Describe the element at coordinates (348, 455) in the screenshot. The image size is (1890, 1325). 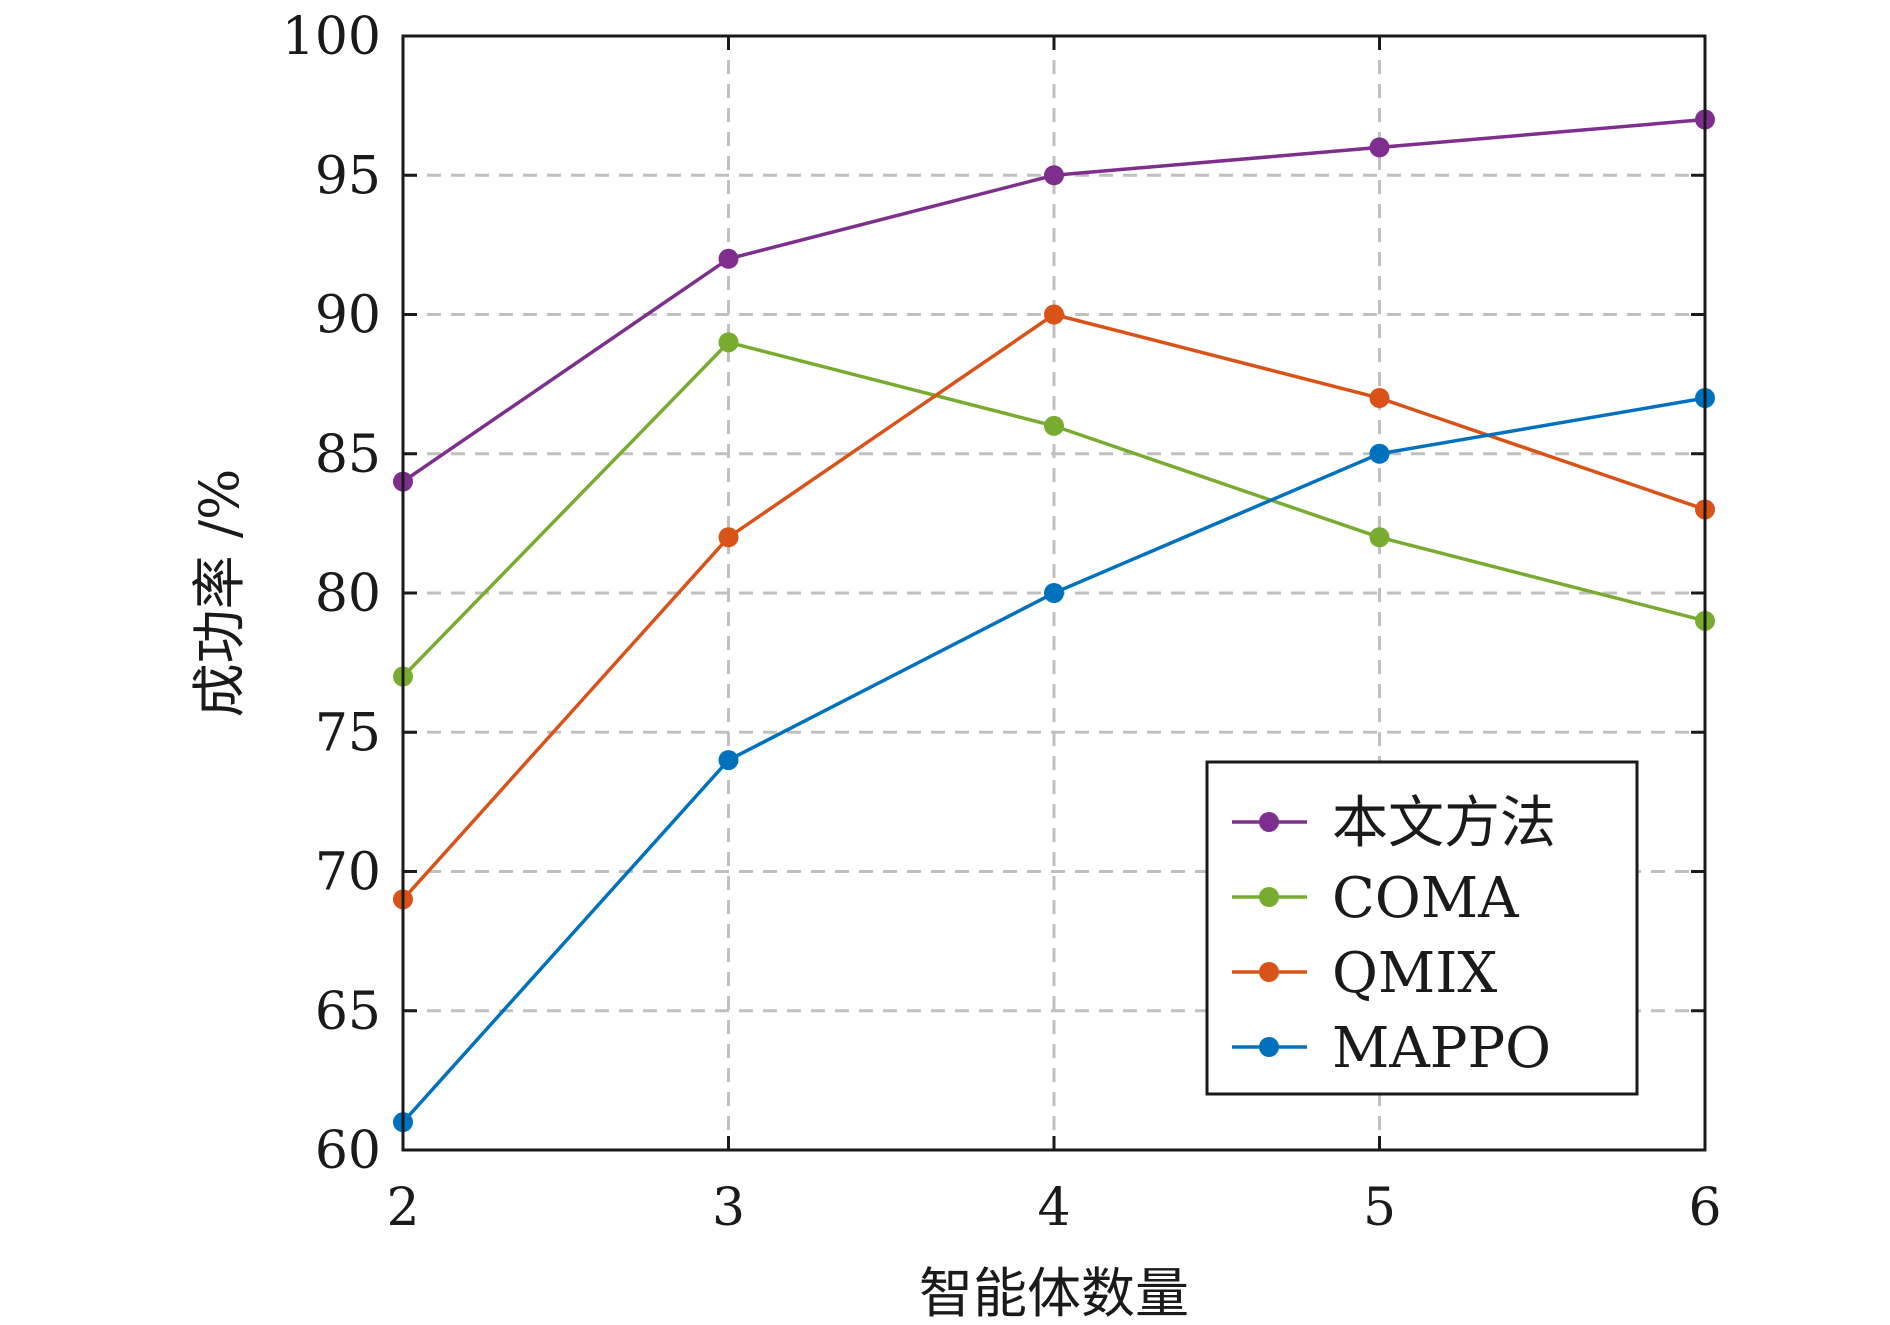
I see `y-tick-label: 85` at that location.